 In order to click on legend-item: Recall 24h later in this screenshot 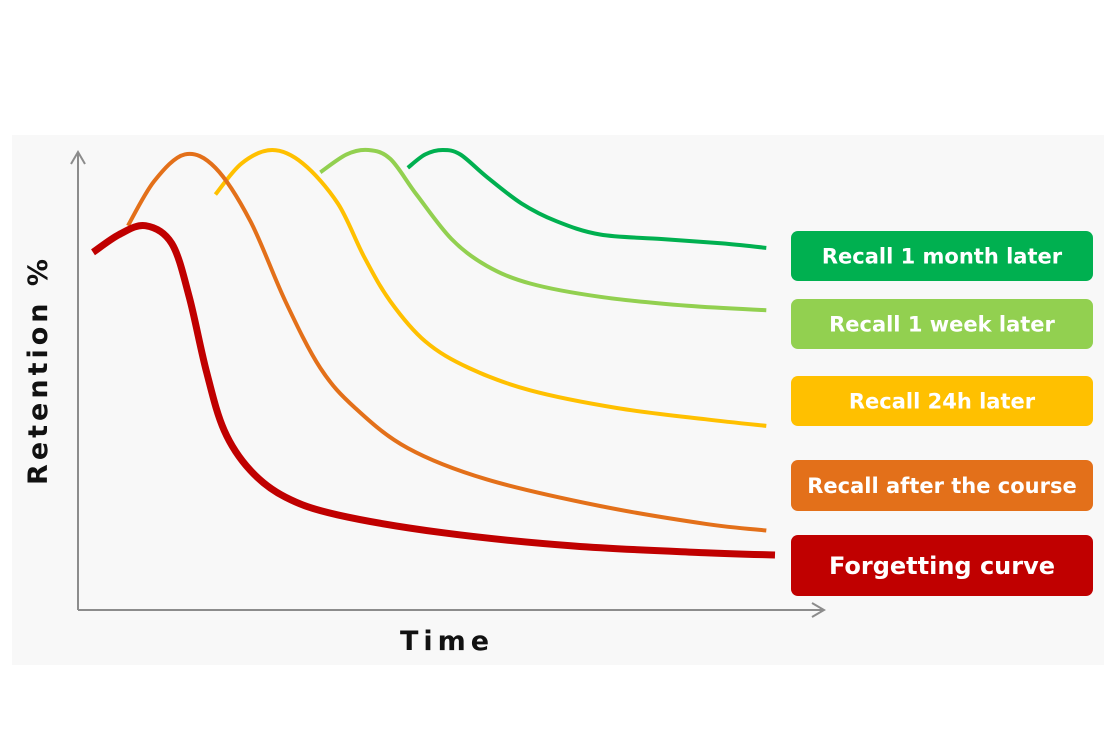, I will do `click(942, 401)`.